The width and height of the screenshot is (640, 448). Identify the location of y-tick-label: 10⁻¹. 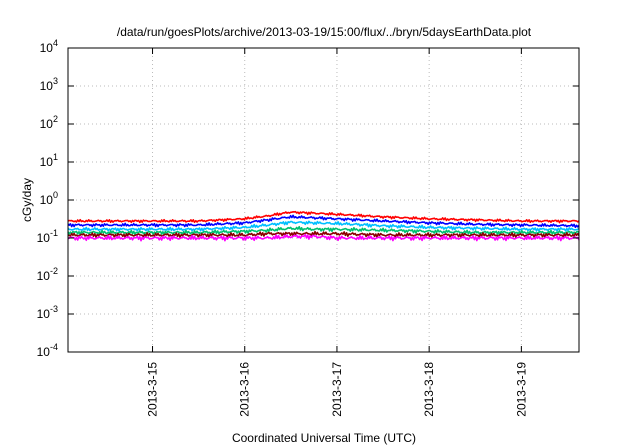
(47, 236).